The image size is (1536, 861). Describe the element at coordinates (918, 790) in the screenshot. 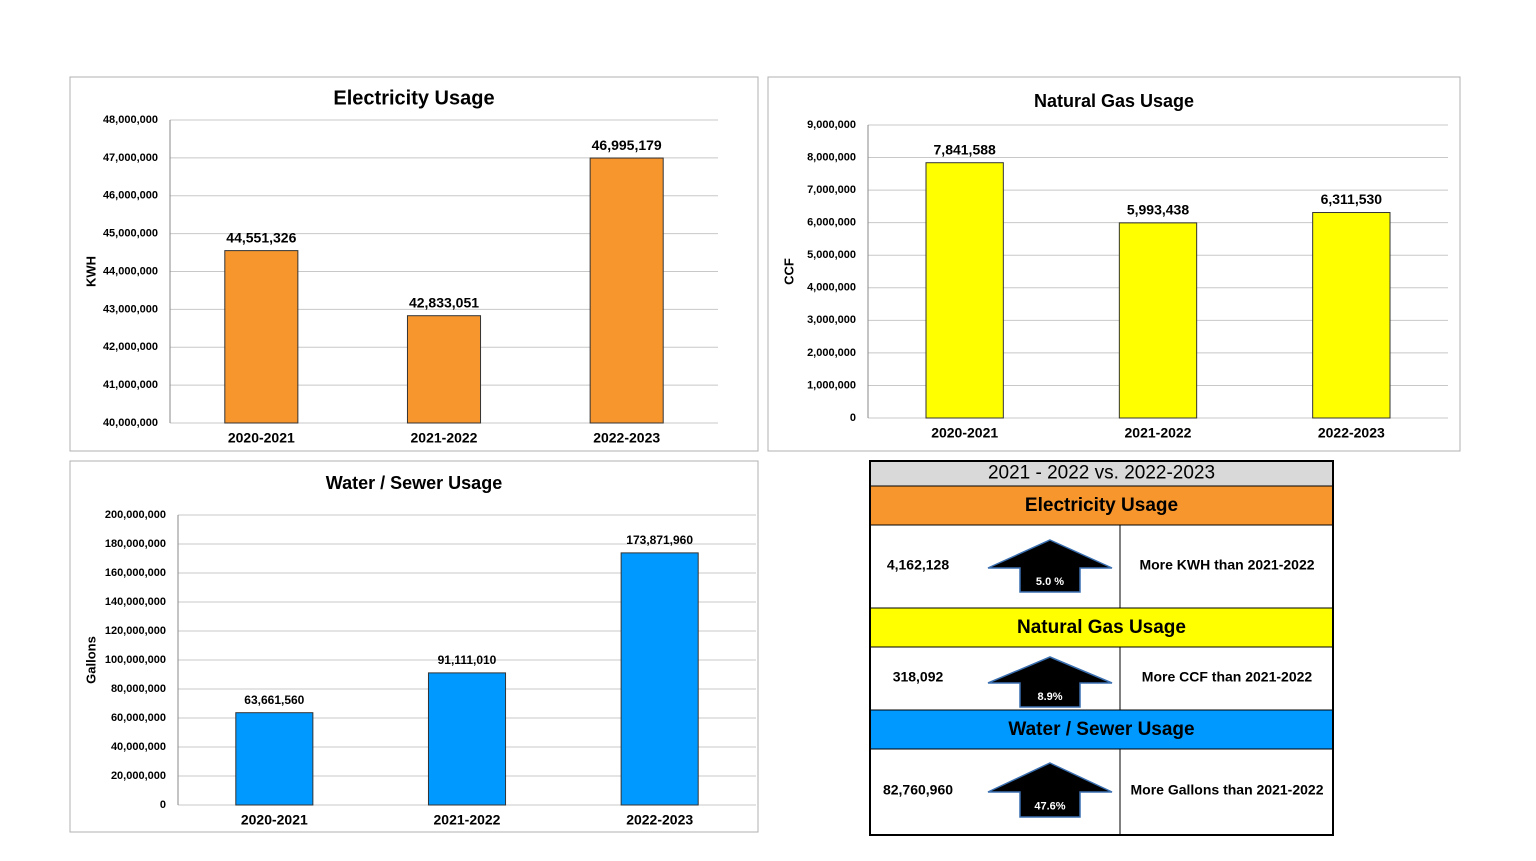

I see `amount: 82,760,960` at that location.